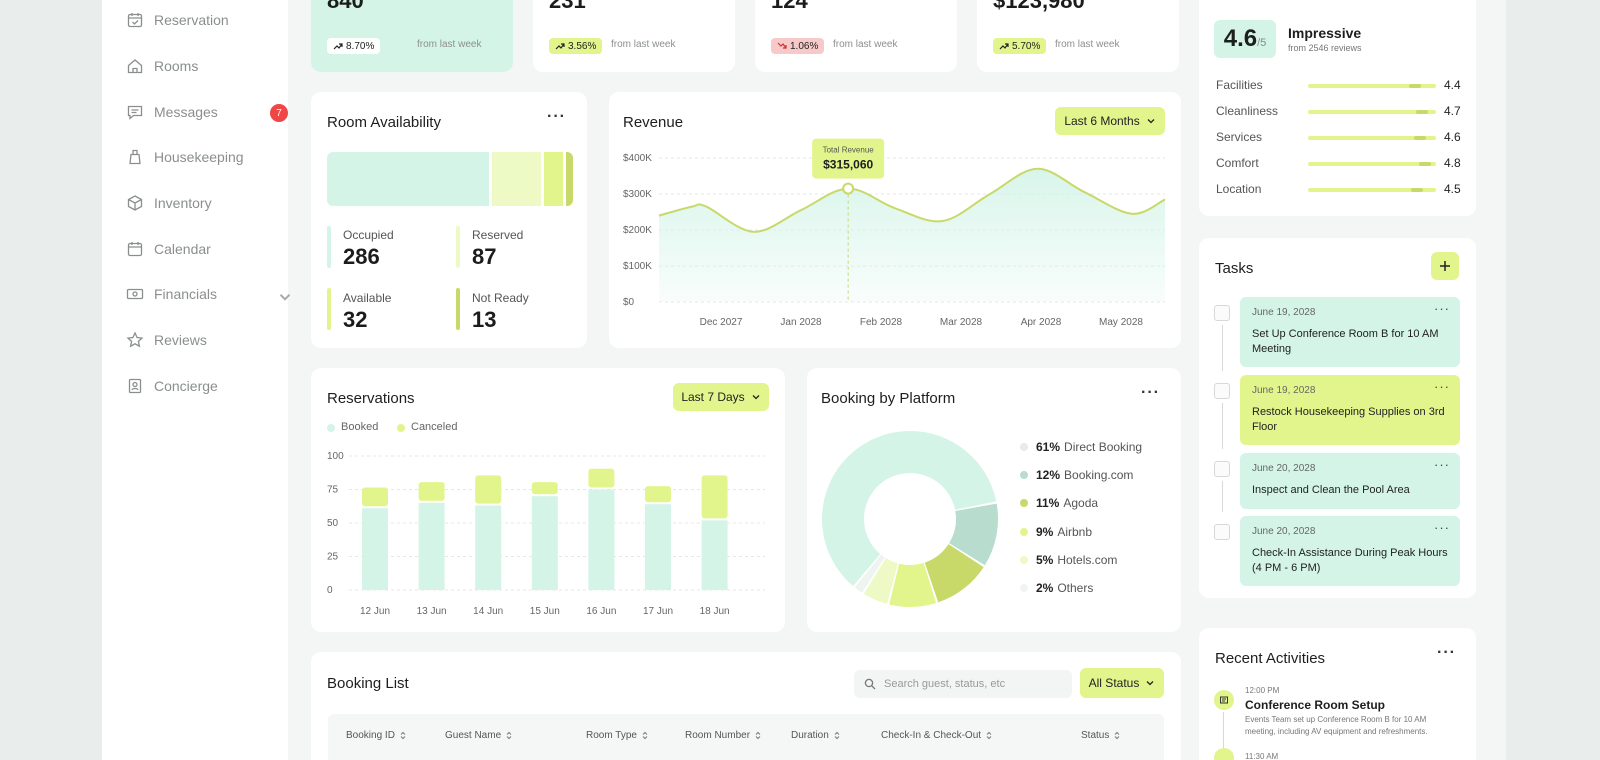 The width and height of the screenshot is (1600, 760). Describe the element at coordinates (1024, 503) in the screenshot. I see `legend-swatch` at that location.